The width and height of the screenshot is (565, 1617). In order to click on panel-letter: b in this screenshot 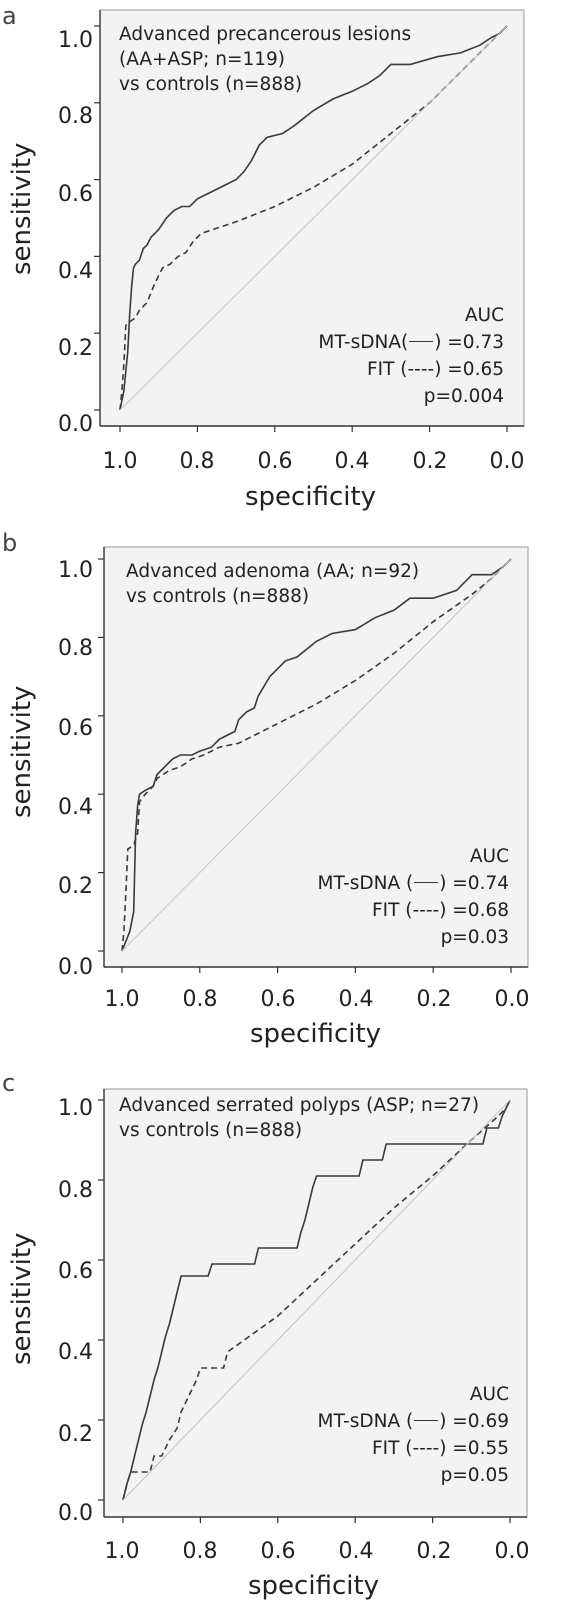, I will do `click(10, 543)`.